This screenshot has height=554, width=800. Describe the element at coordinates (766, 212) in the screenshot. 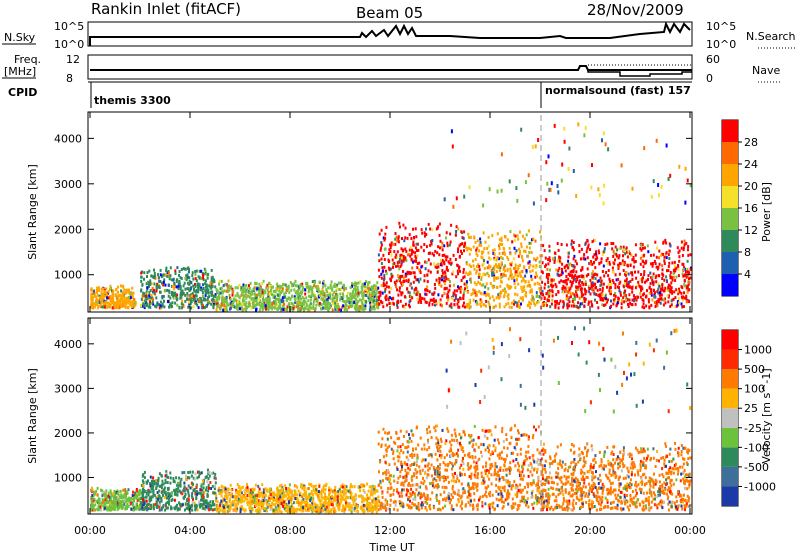

I see `power-colorbar-label: Power [dB]` at that location.